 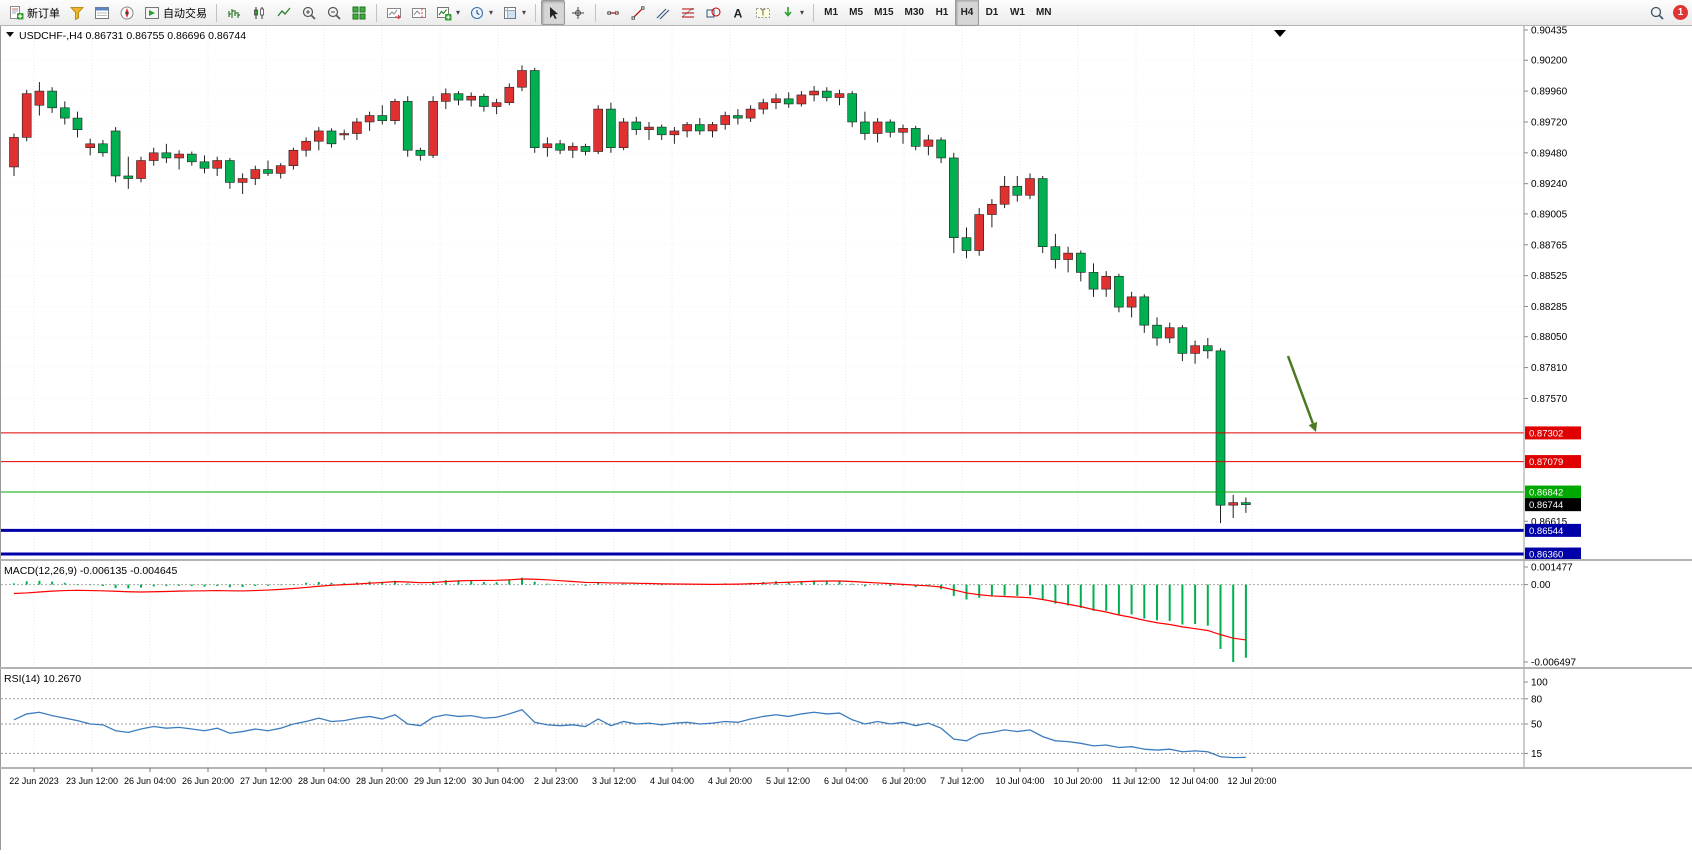 What do you see at coordinates (382, 781) in the screenshot?
I see `time-axis-label: 28 Jun 20:00` at bounding box center [382, 781].